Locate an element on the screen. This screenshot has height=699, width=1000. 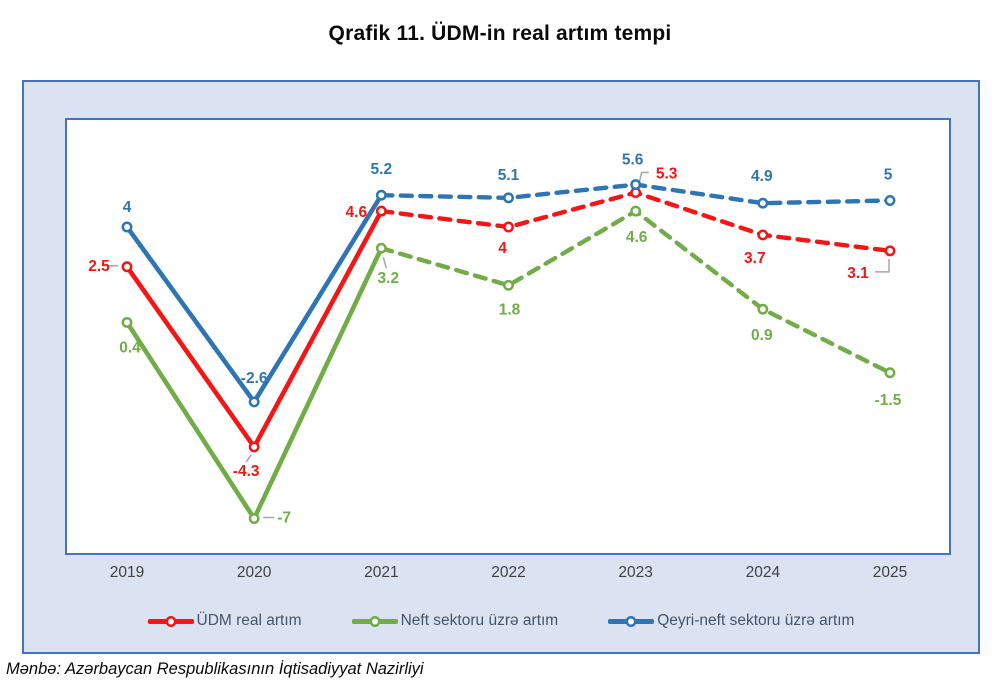
legend-item: ÜDM real artım is located at coordinates (224, 621).